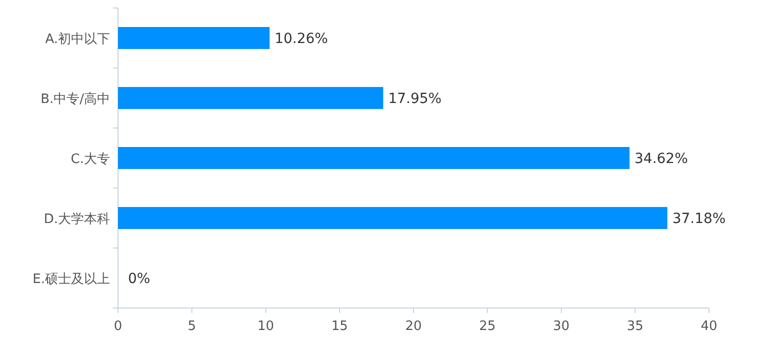 The width and height of the screenshot is (768, 347). Describe the element at coordinates (339, 326) in the screenshot. I see `x-tick-label: 15` at that location.